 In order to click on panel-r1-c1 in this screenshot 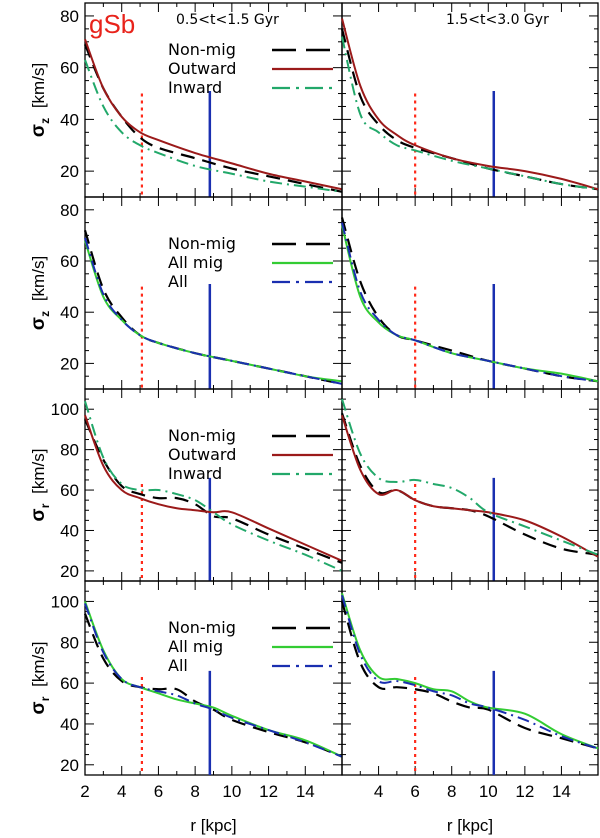, I will do `click(469, 293)`.